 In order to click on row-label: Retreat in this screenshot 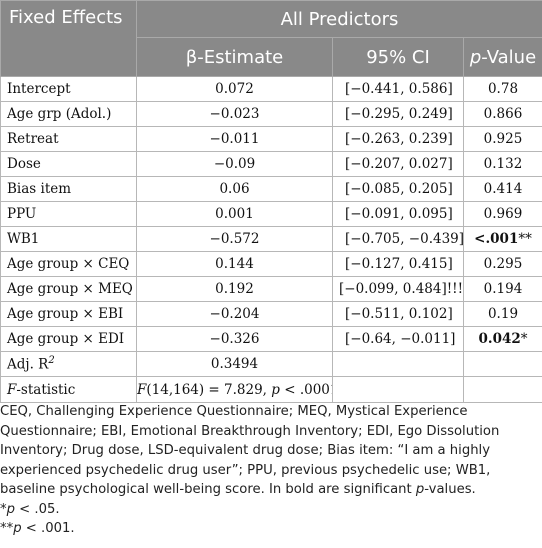, I will do `click(68, 139)`.